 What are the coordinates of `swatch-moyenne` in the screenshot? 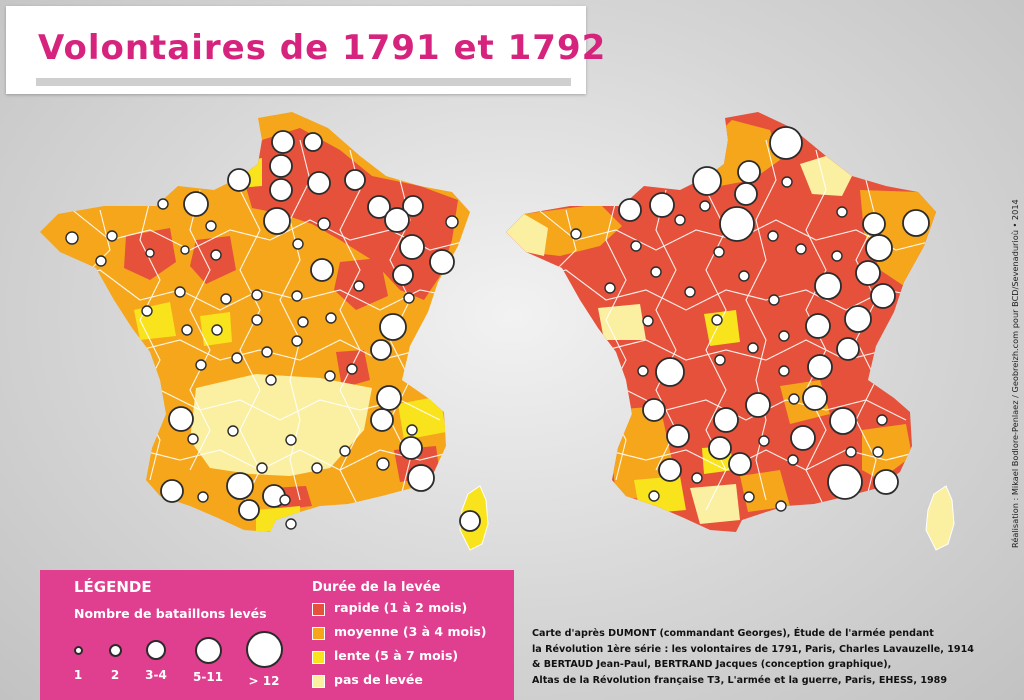 It's located at (318, 633).